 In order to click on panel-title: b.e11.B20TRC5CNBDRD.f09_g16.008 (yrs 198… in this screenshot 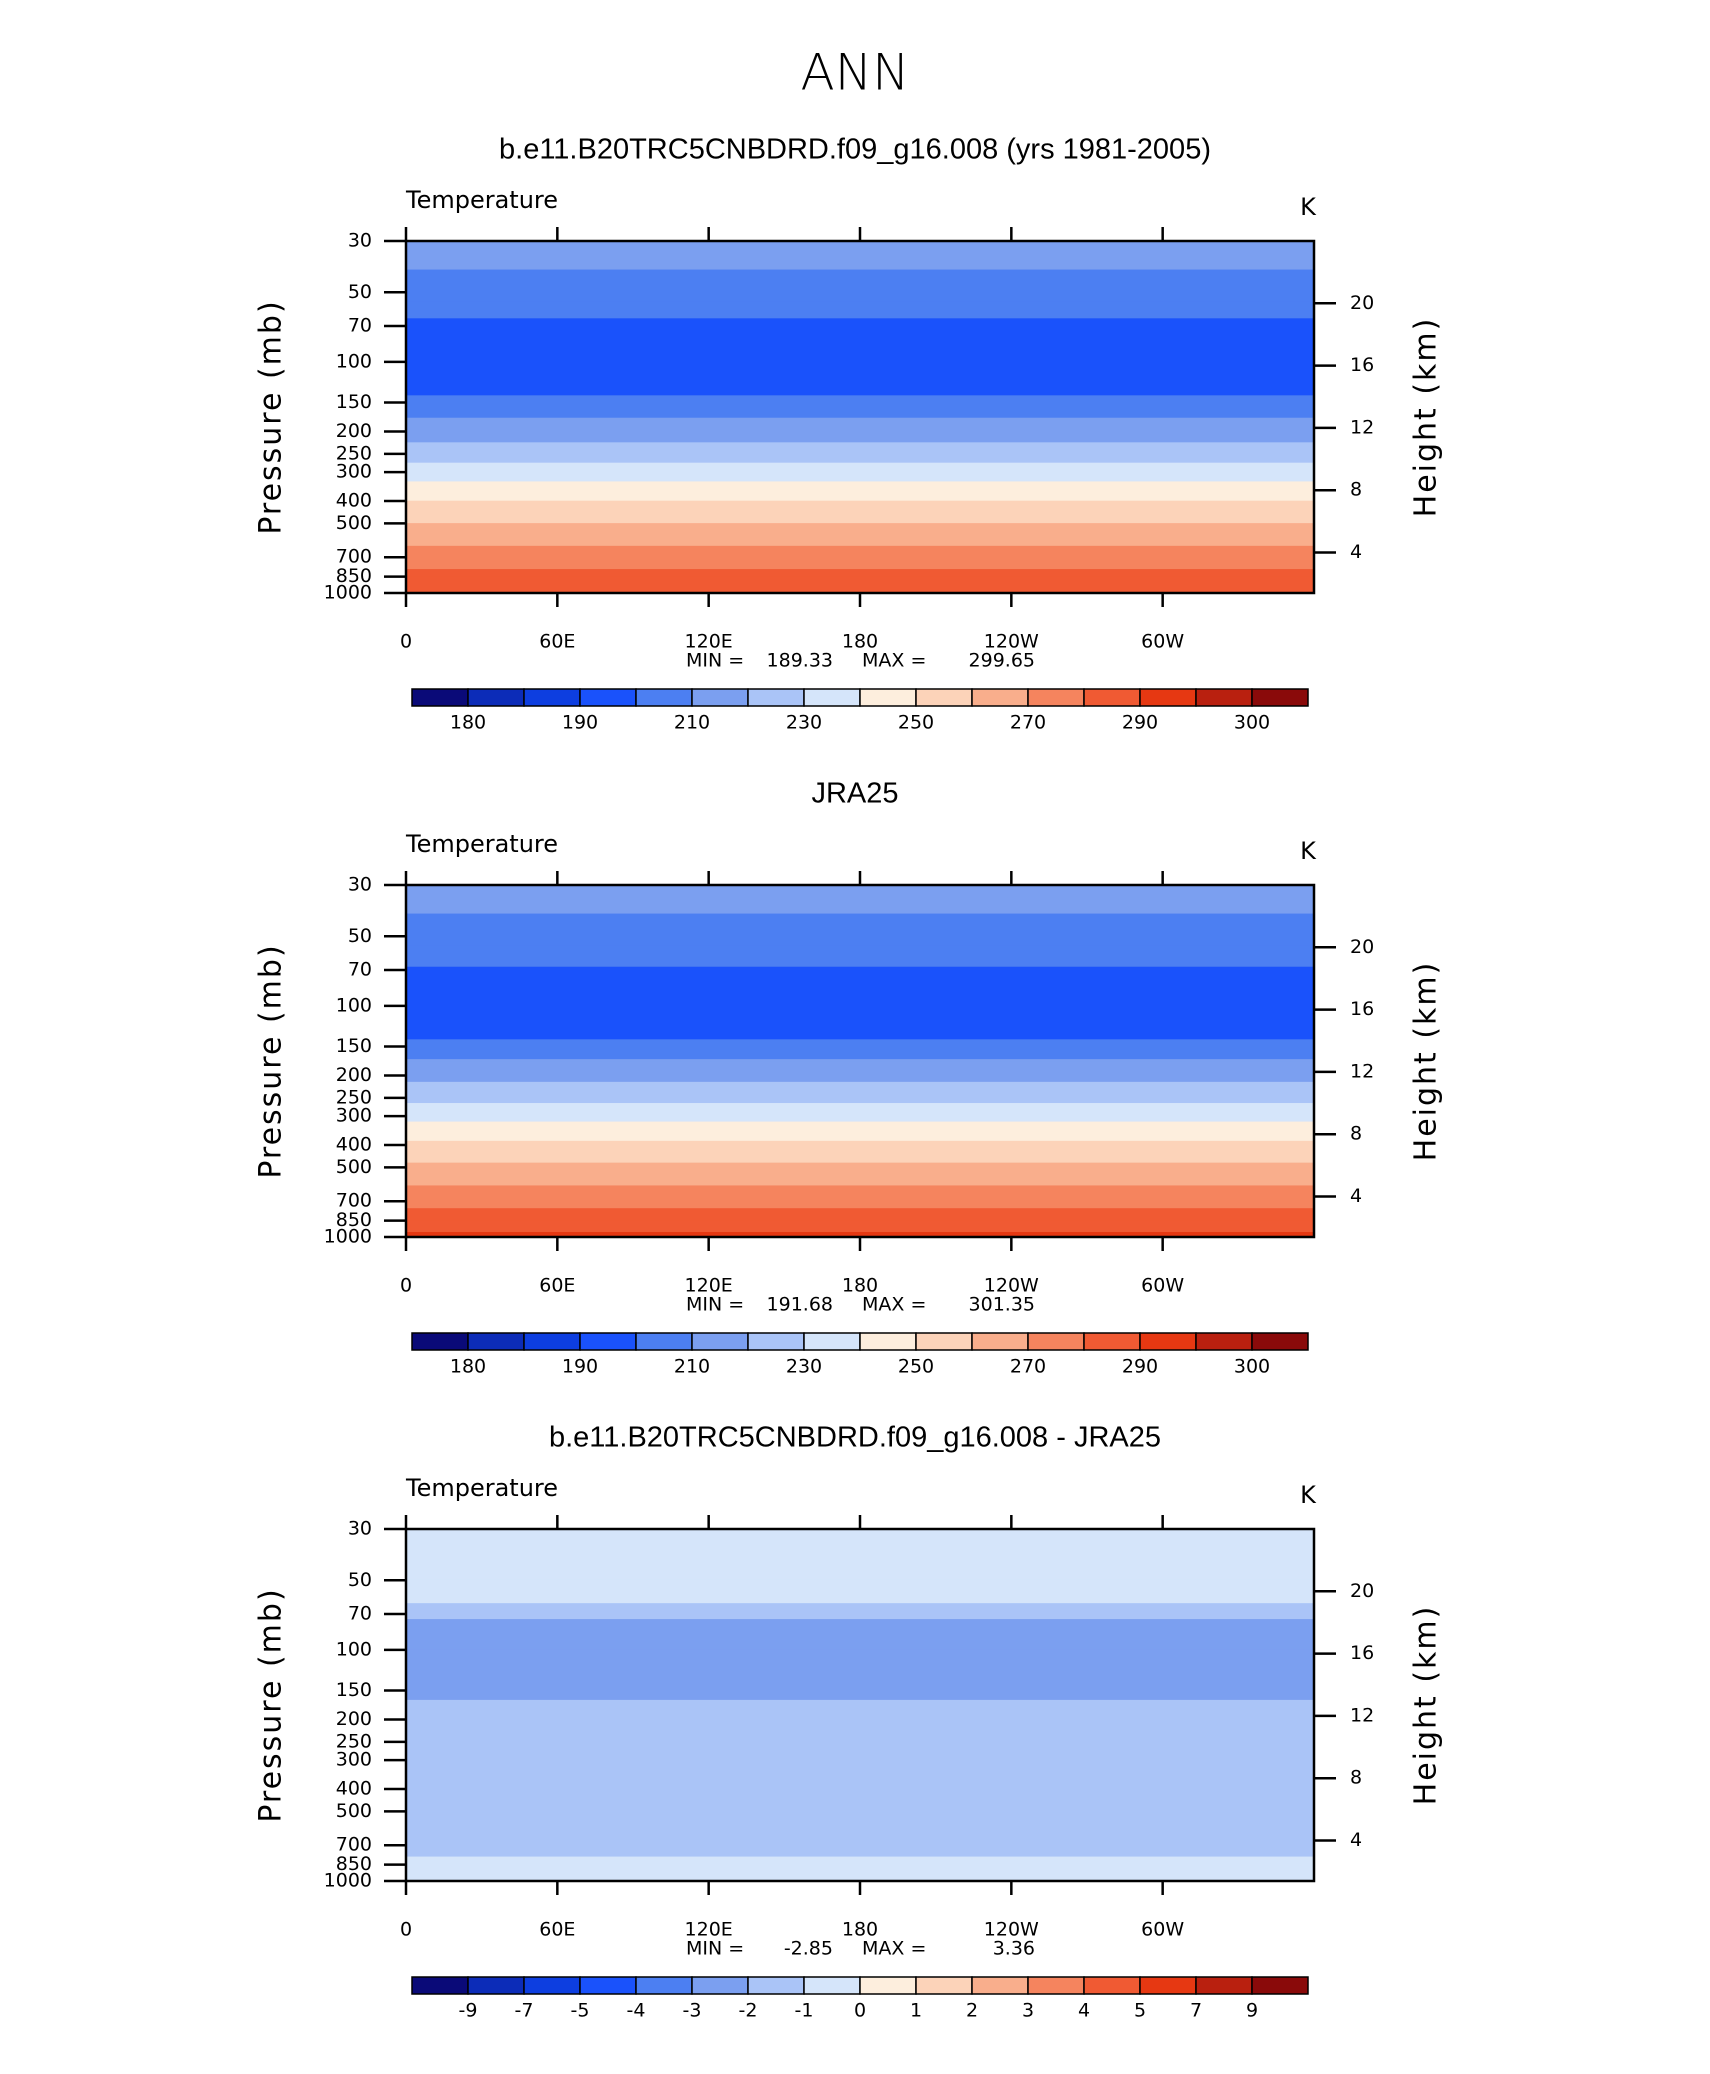, I will do `click(855, 150)`.